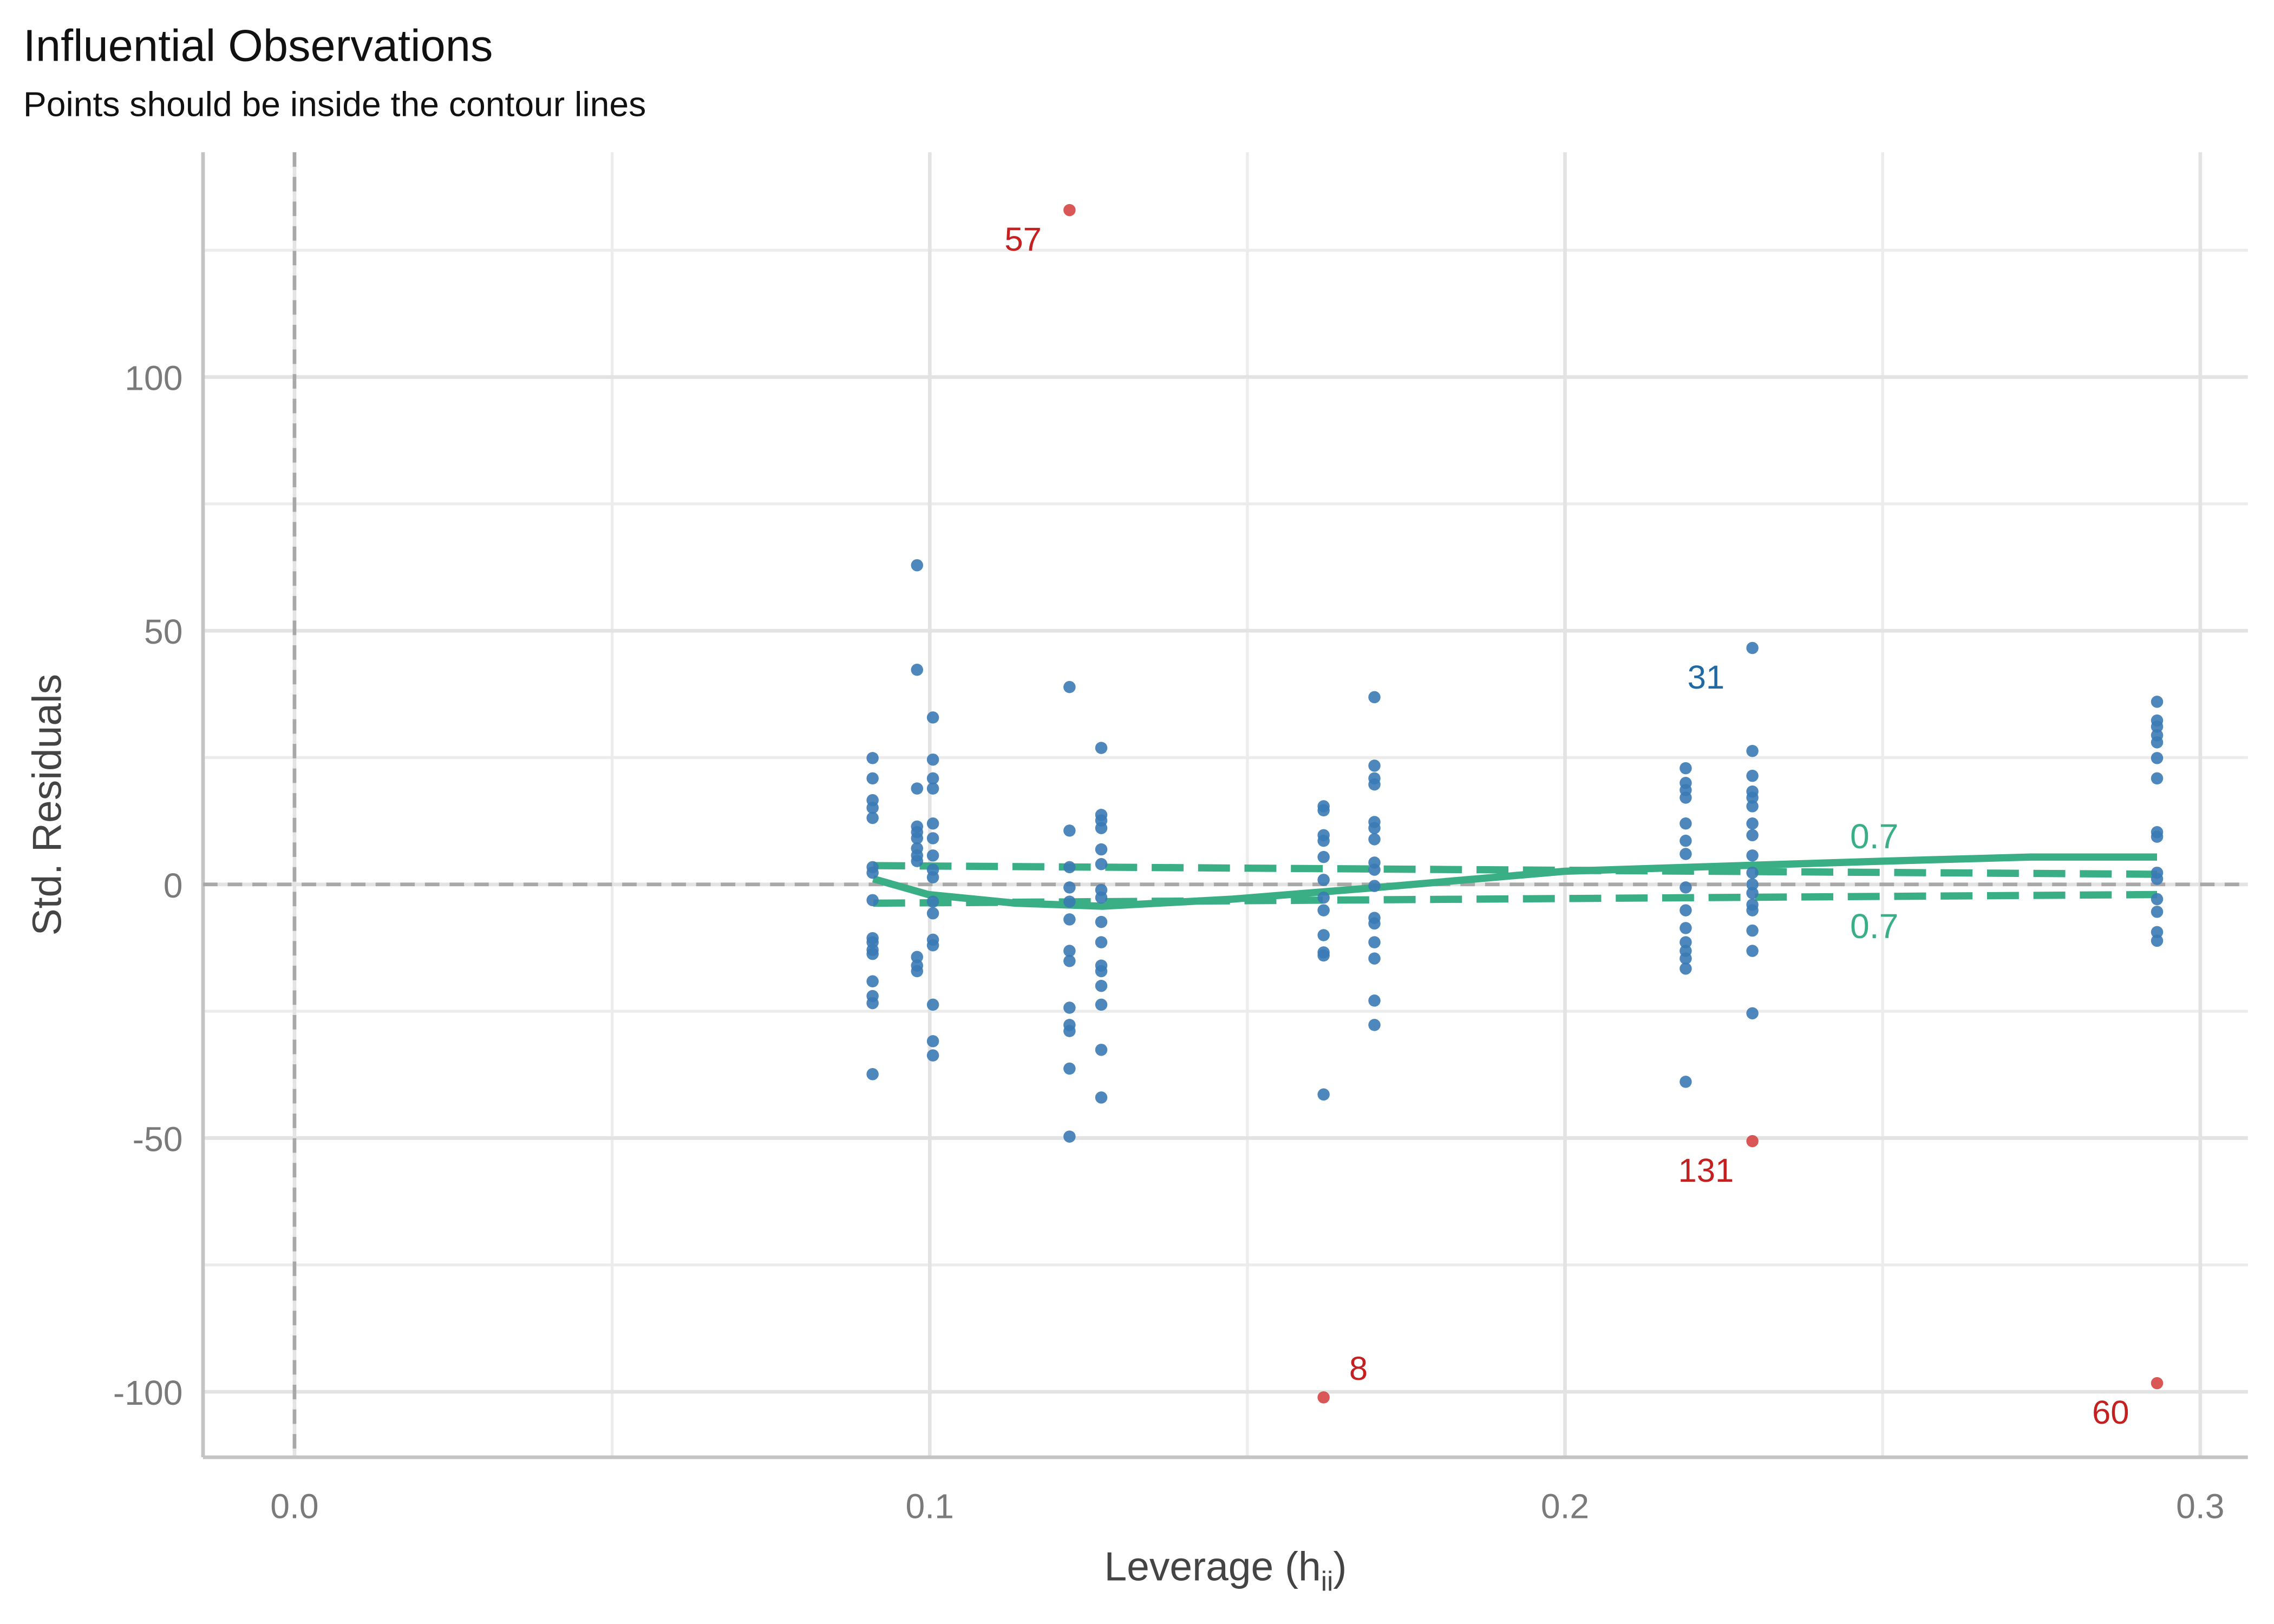  What do you see at coordinates (294, 1506) in the screenshot?
I see `x-tick-label: 0.0` at bounding box center [294, 1506].